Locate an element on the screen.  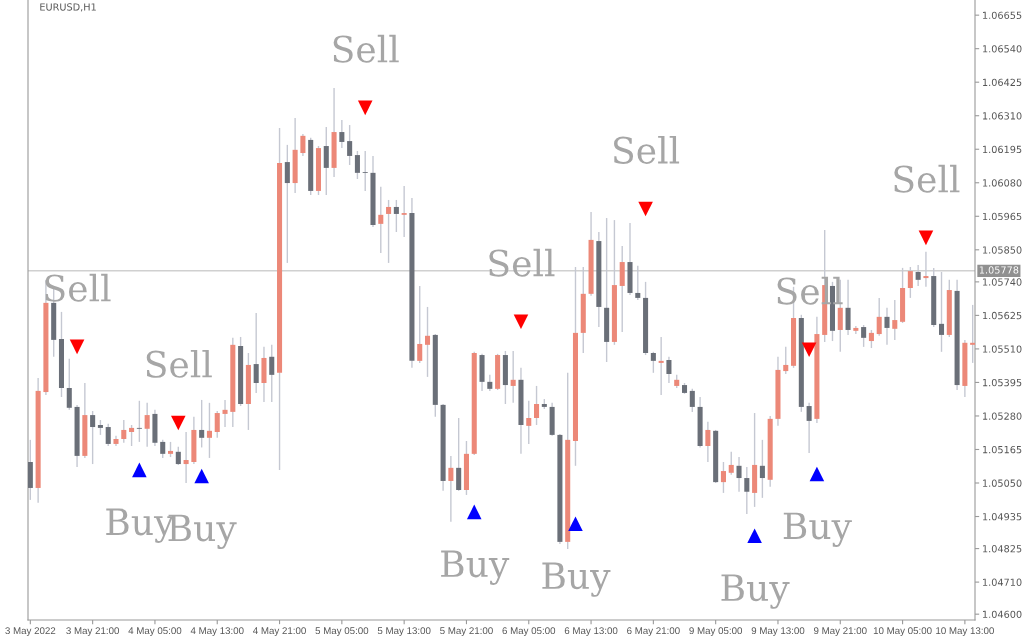
x-tick-label: 5 May 05:00 is located at coordinates (342, 632).